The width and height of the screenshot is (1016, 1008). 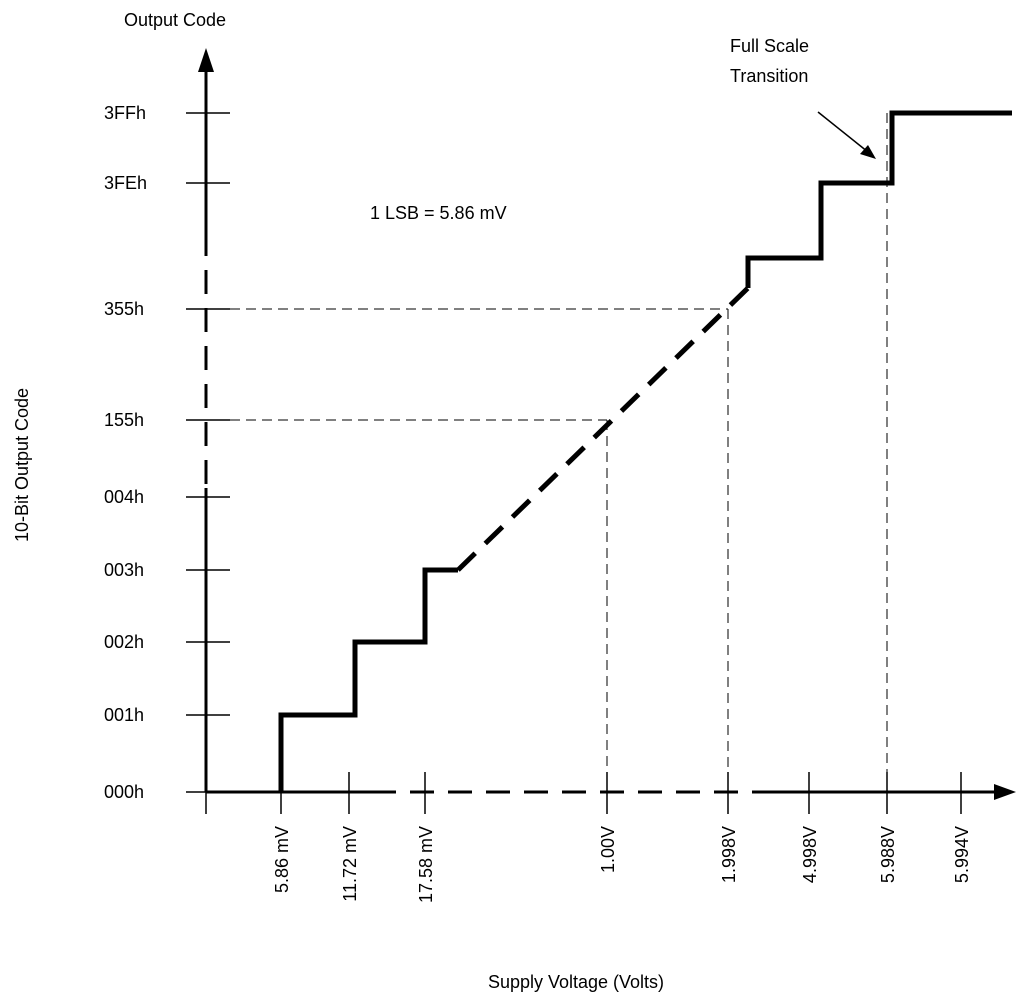 What do you see at coordinates (769, 76) in the screenshot?
I see `full-scale-label-line2: Transition` at bounding box center [769, 76].